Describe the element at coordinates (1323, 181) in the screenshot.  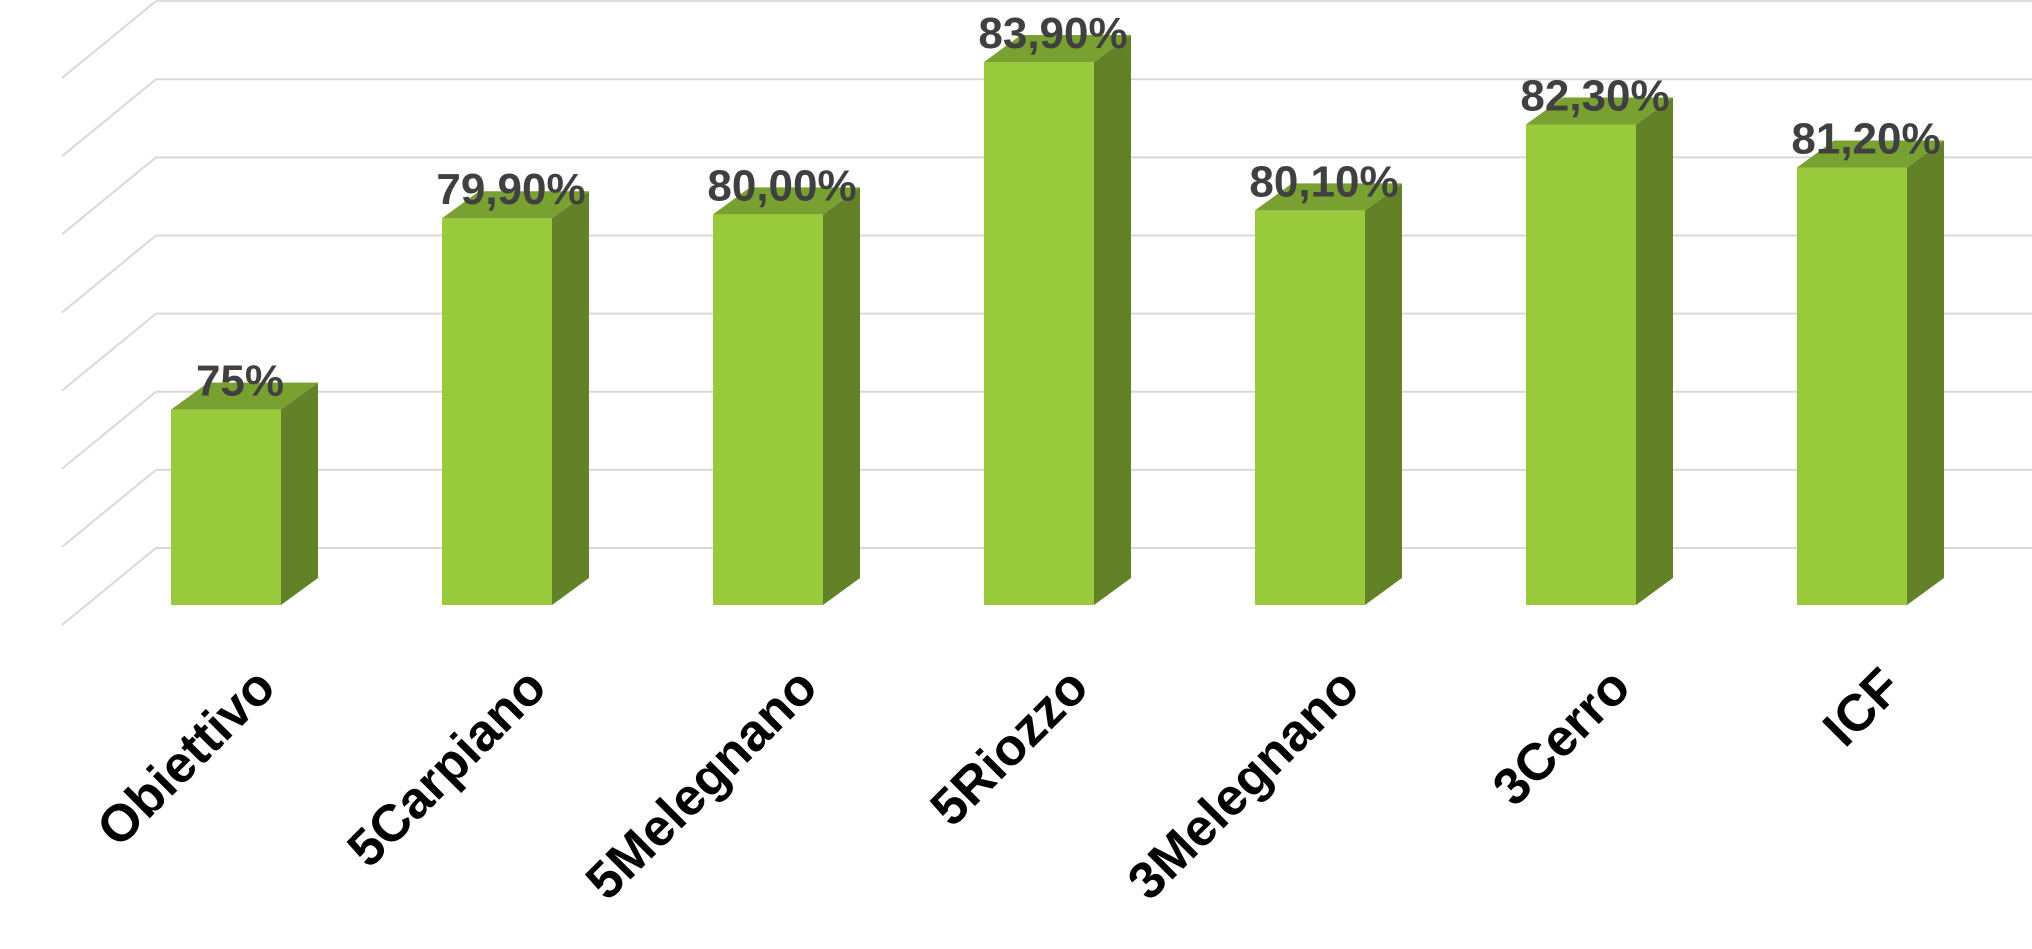
I see `data-label: 80,10%` at that location.